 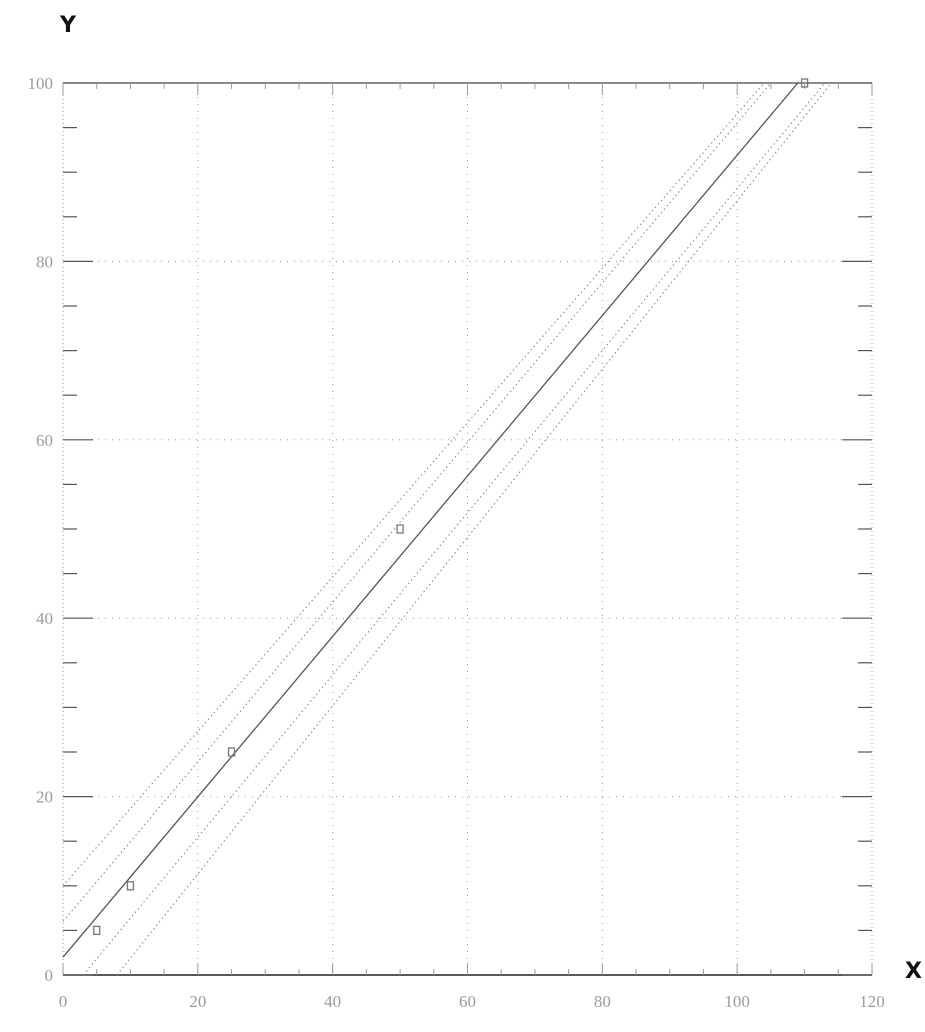 I want to click on y-tick-label: 20, so click(x=44, y=797).